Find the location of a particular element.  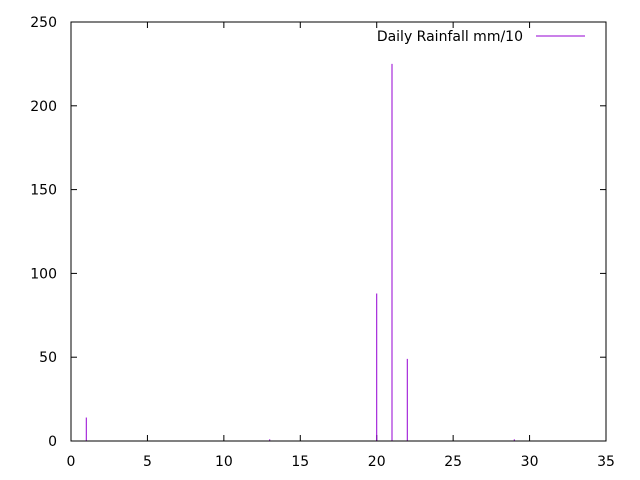

y-tick-label: 0 is located at coordinates (52, 442).